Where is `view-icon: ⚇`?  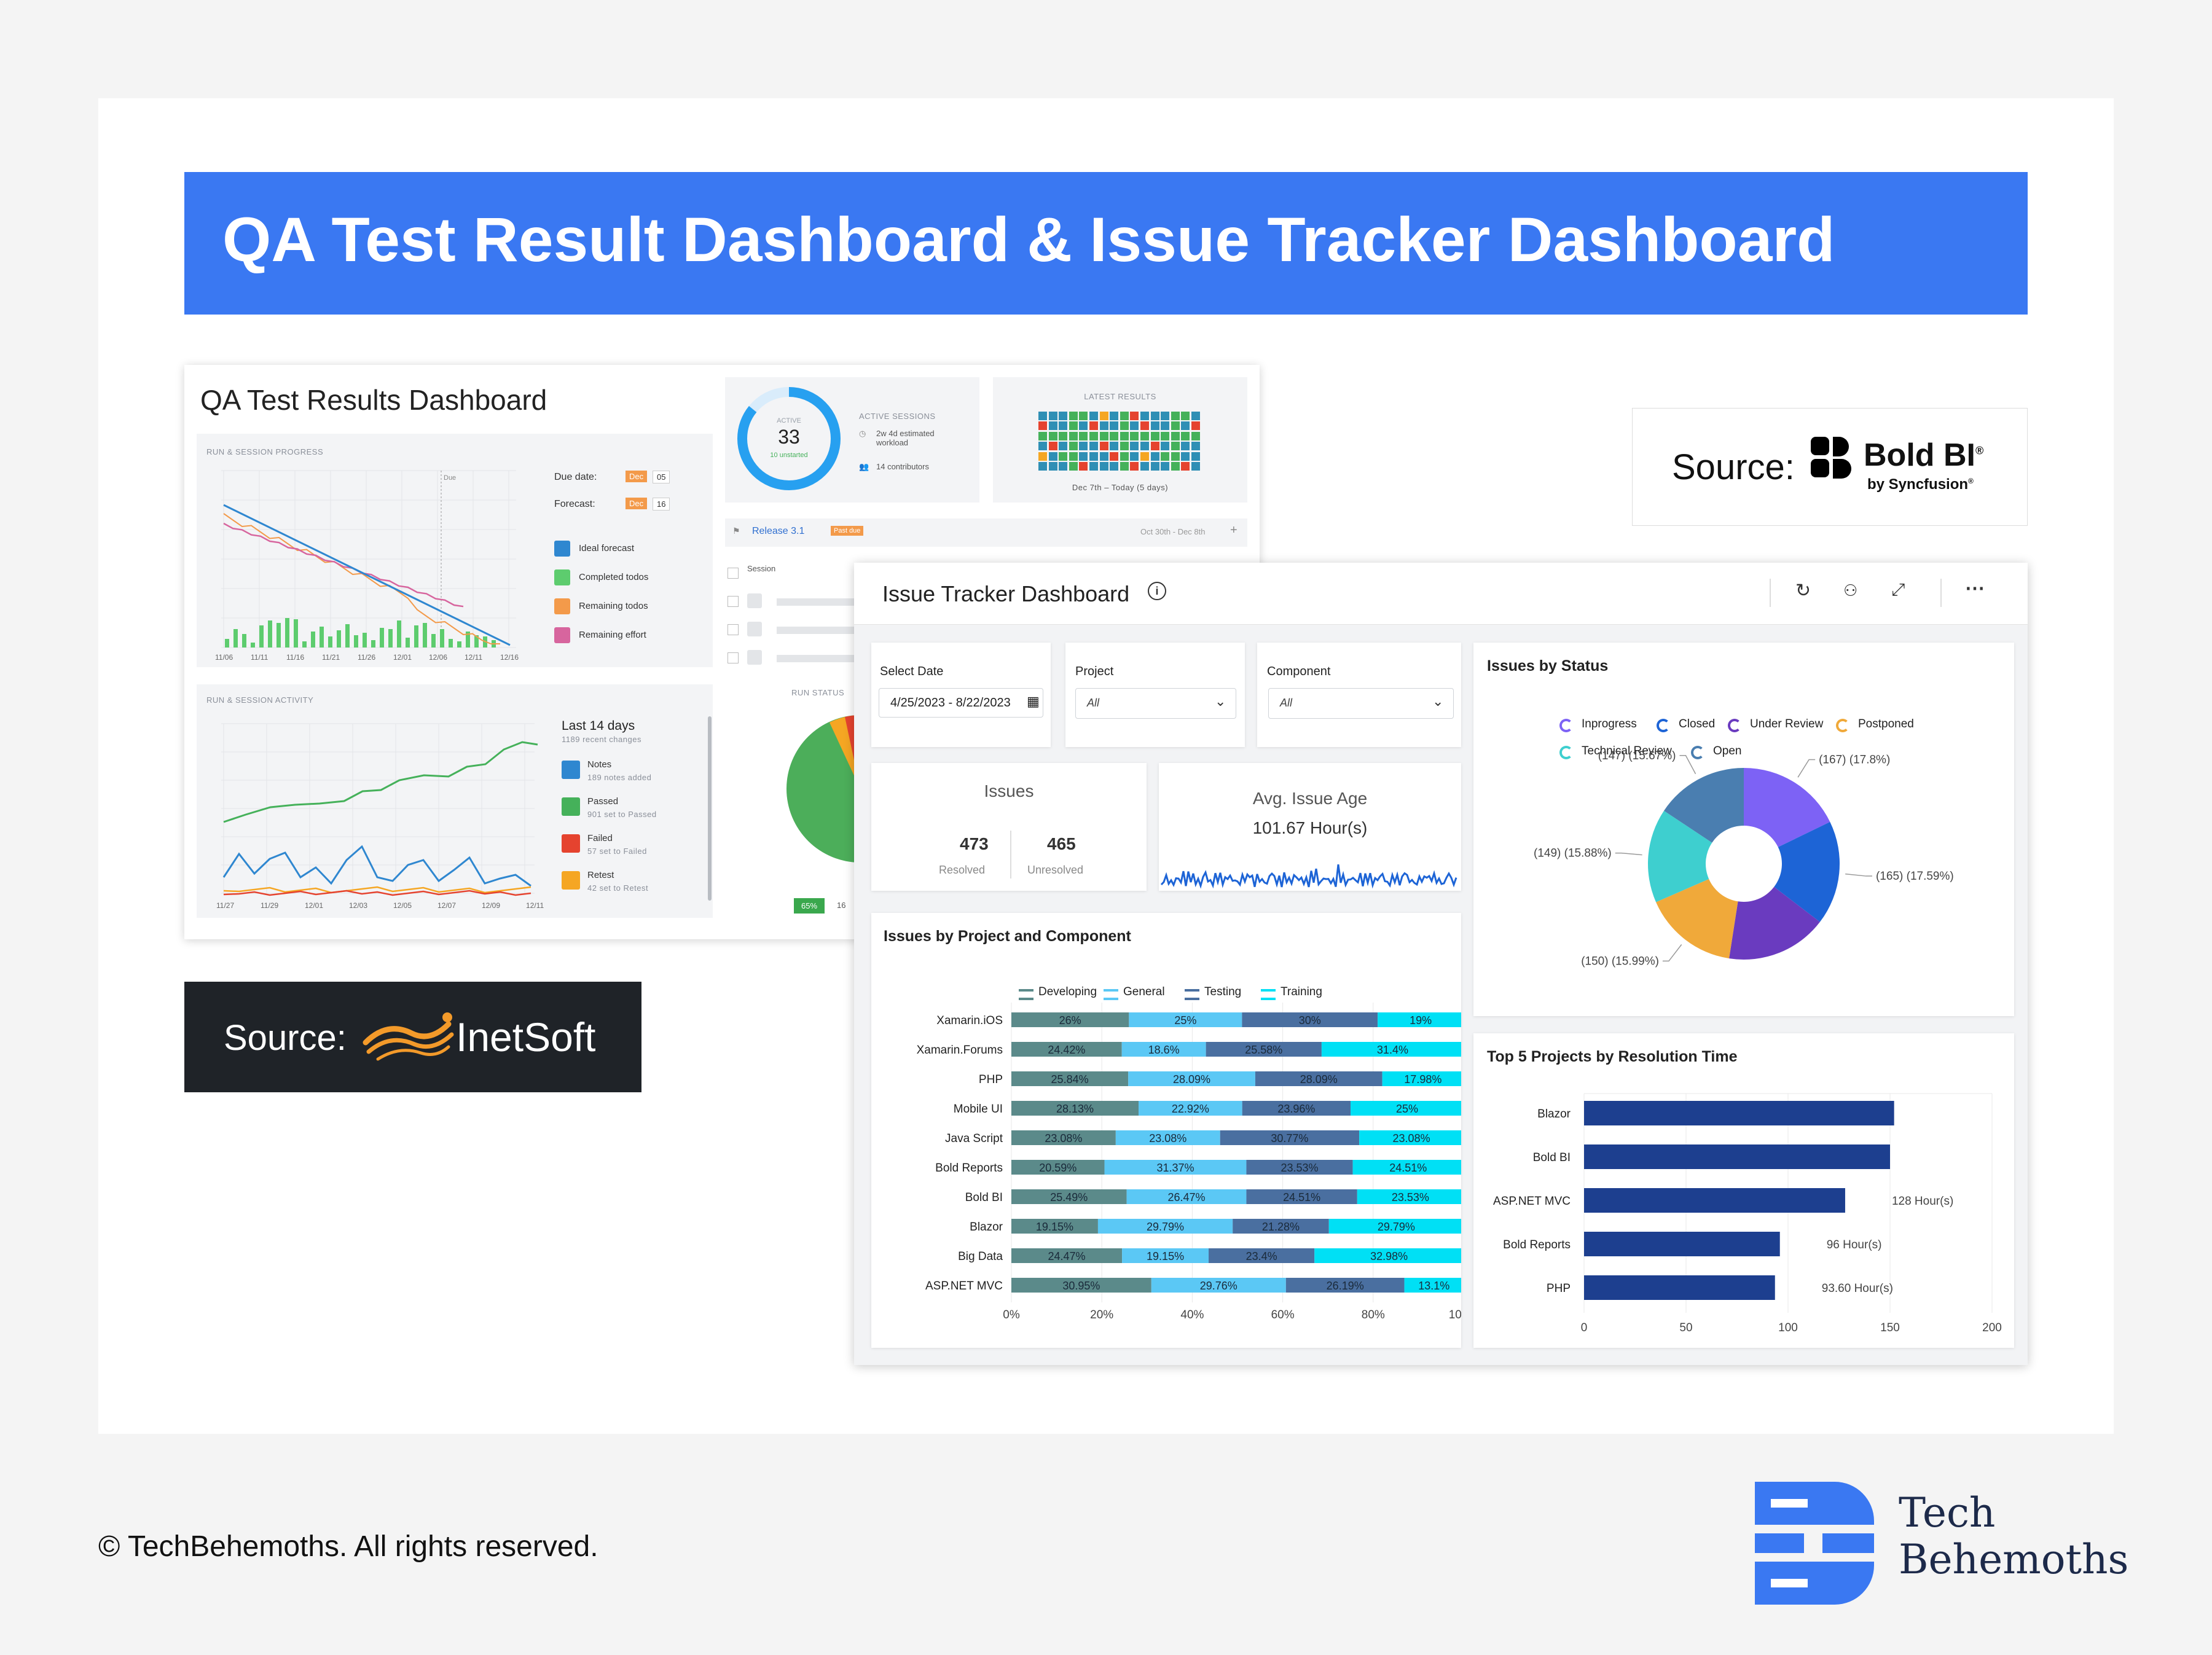 view-icon: ⚇ is located at coordinates (1850, 590).